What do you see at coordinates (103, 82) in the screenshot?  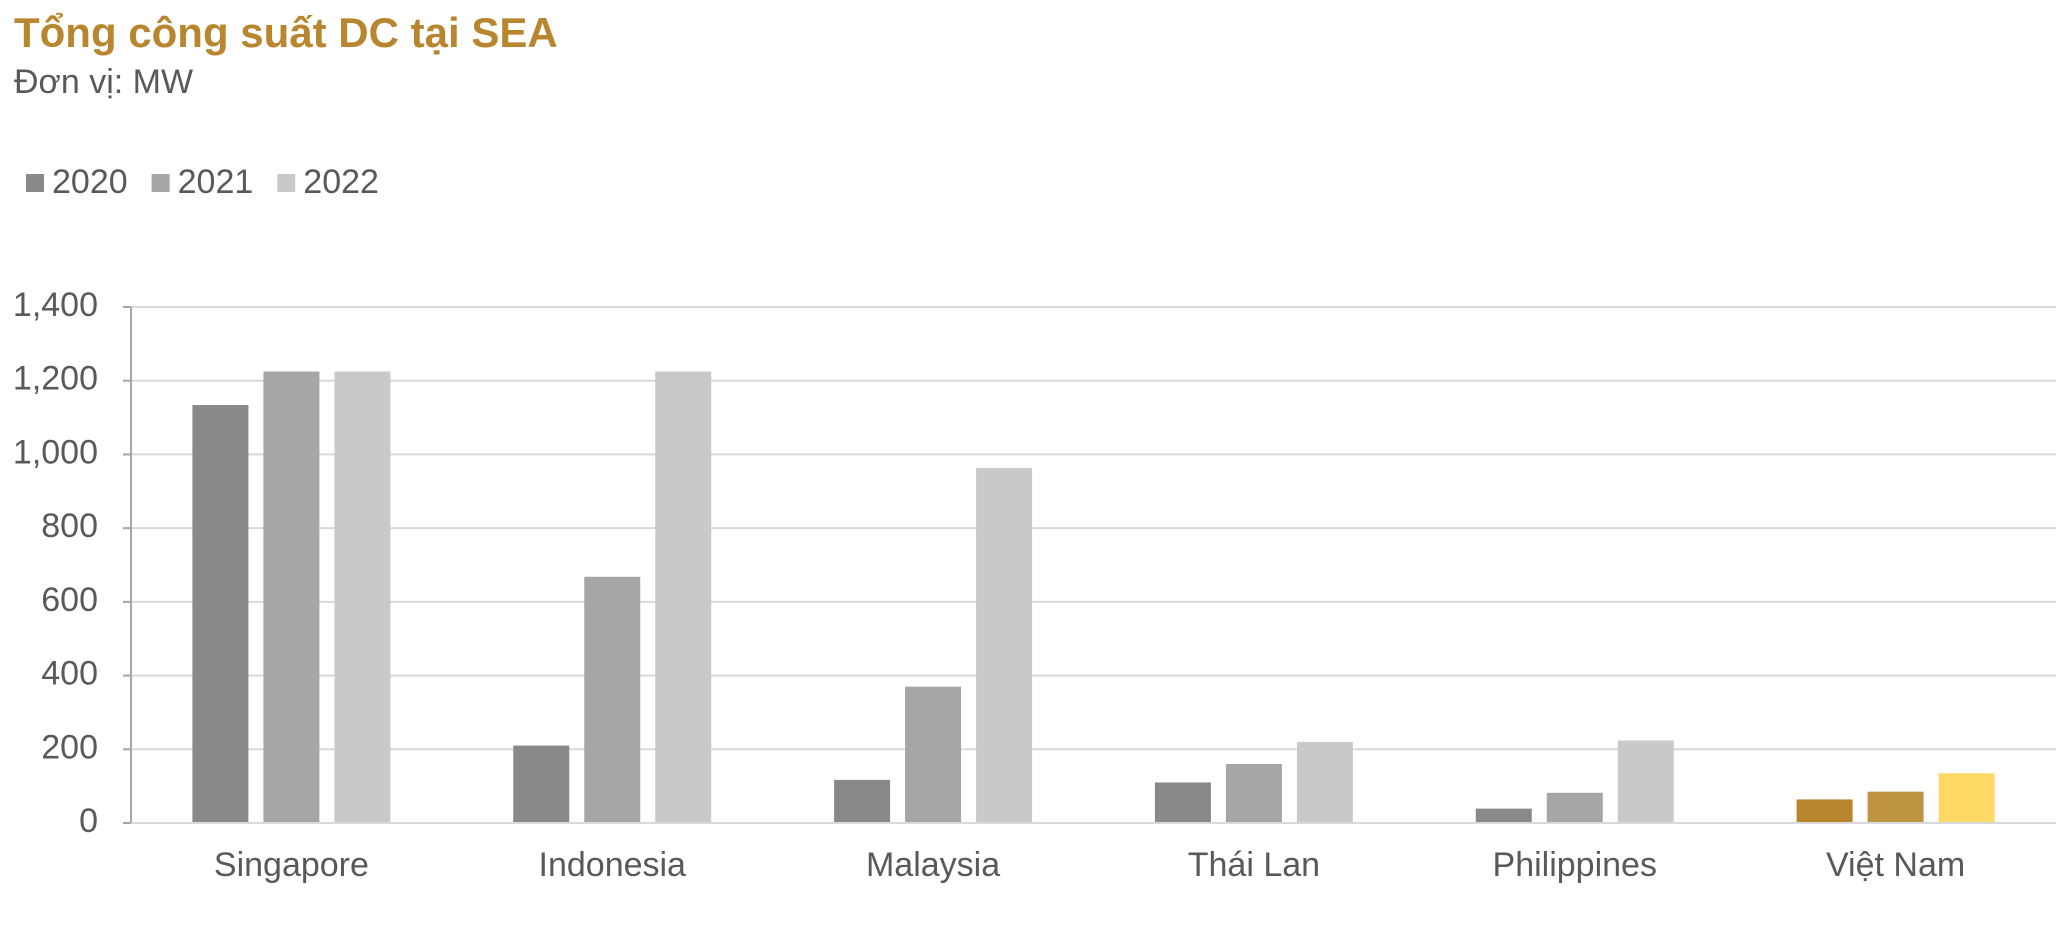 I see `chart-subtitle: Đơn vị: MW` at bounding box center [103, 82].